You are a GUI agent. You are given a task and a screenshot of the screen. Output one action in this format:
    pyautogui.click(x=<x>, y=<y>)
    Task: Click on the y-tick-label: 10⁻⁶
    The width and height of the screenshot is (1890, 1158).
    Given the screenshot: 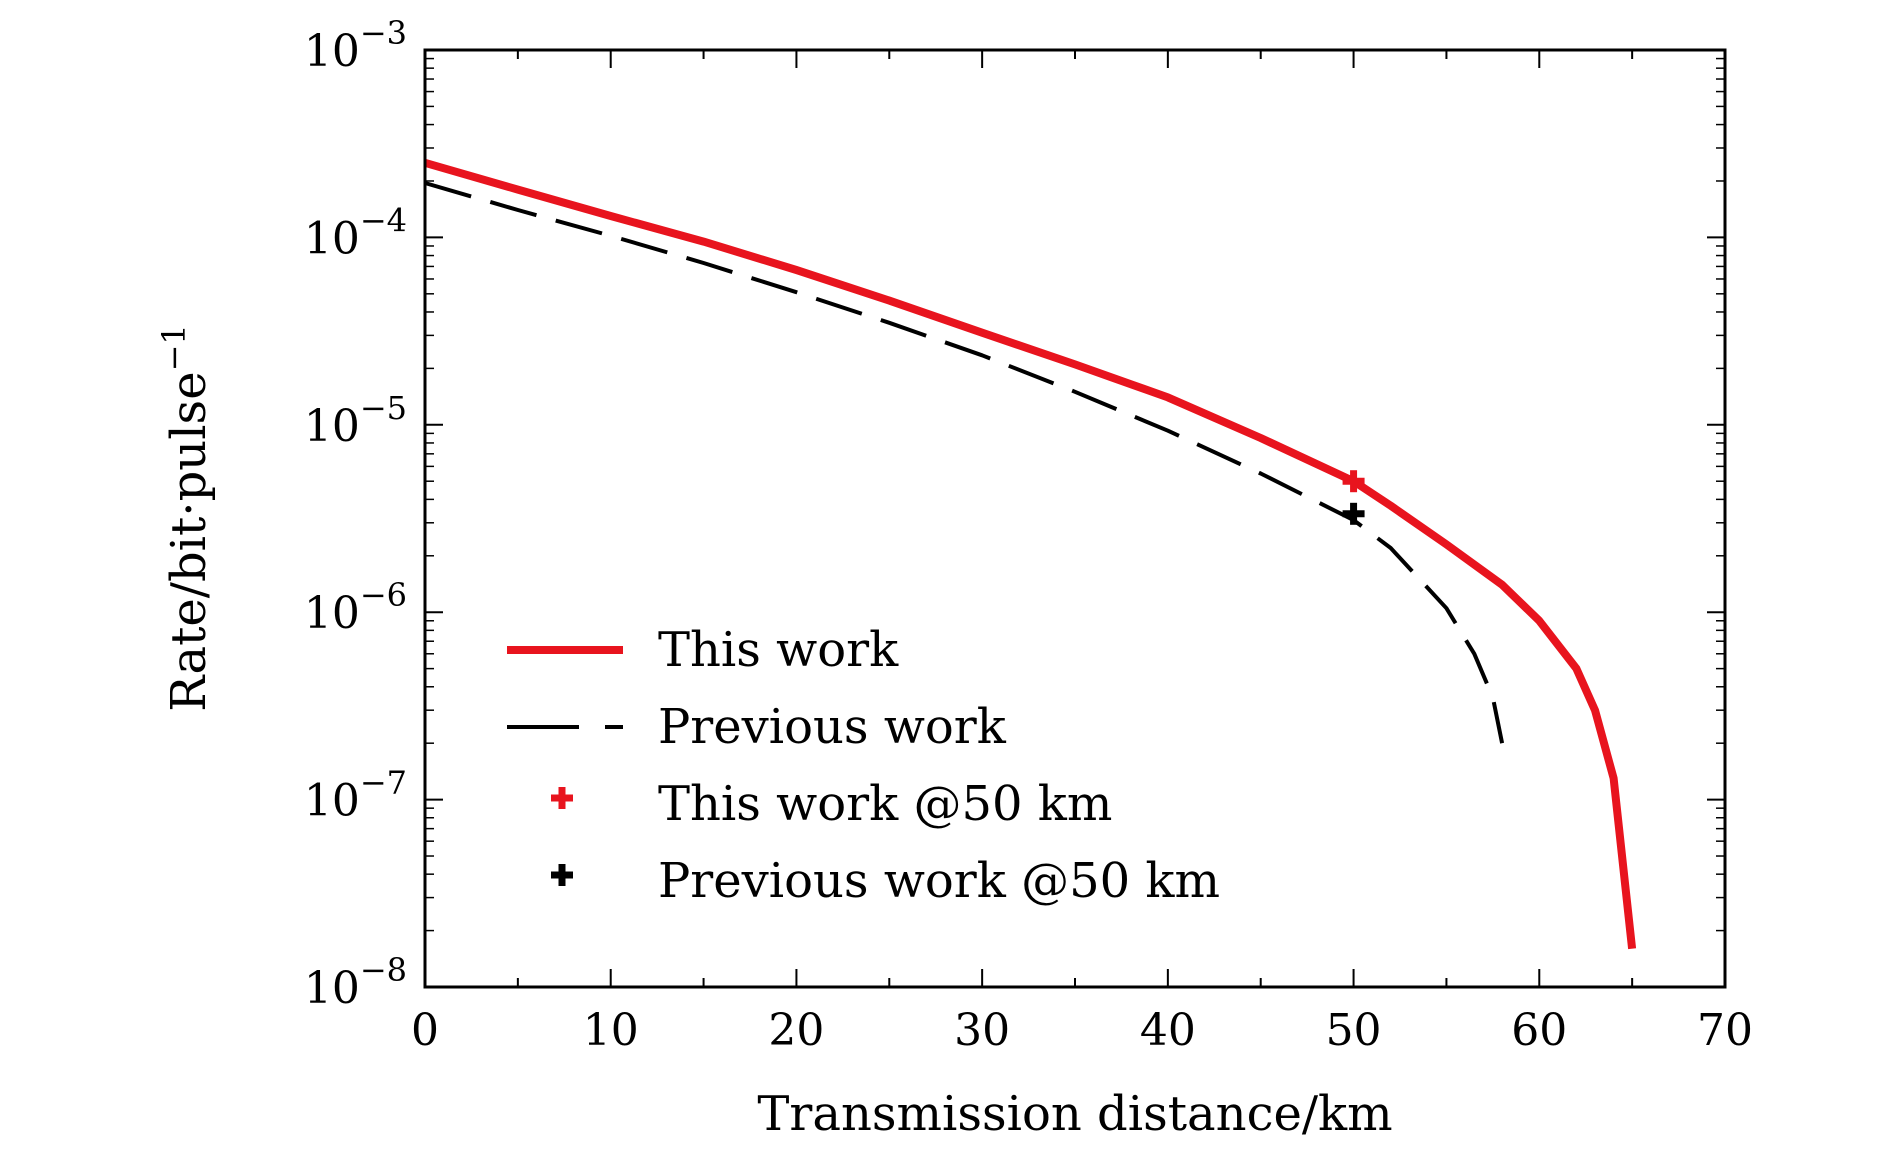 What is the action you would take?
    pyautogui.click(x=355, y=607)
    